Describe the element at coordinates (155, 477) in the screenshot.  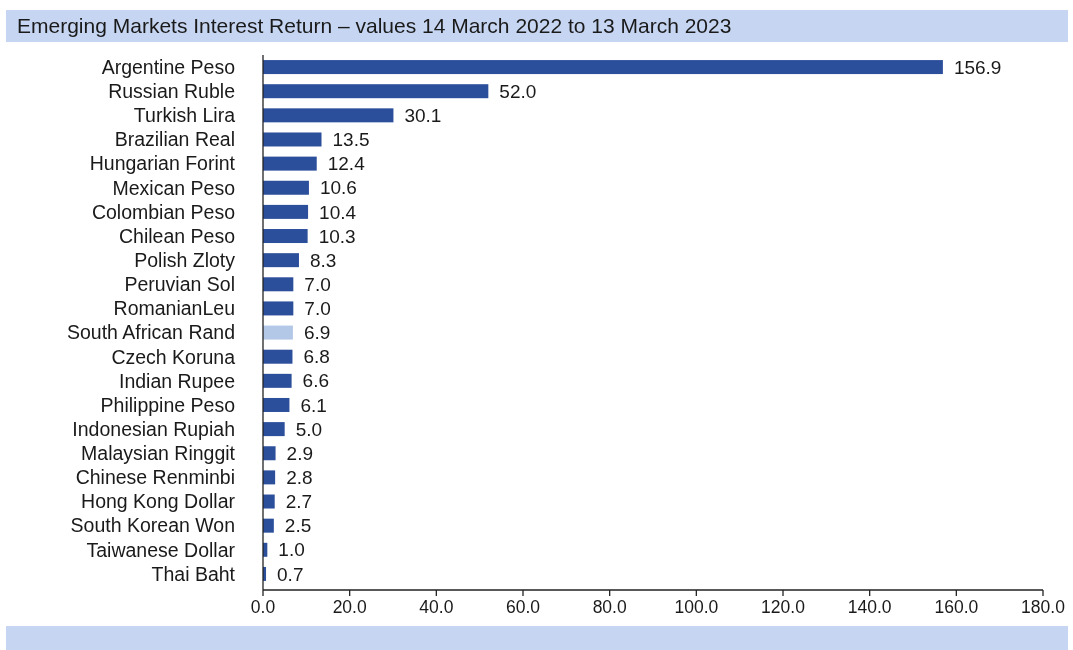
I see `y-tick-label: Chinese Renminbi` at that location.